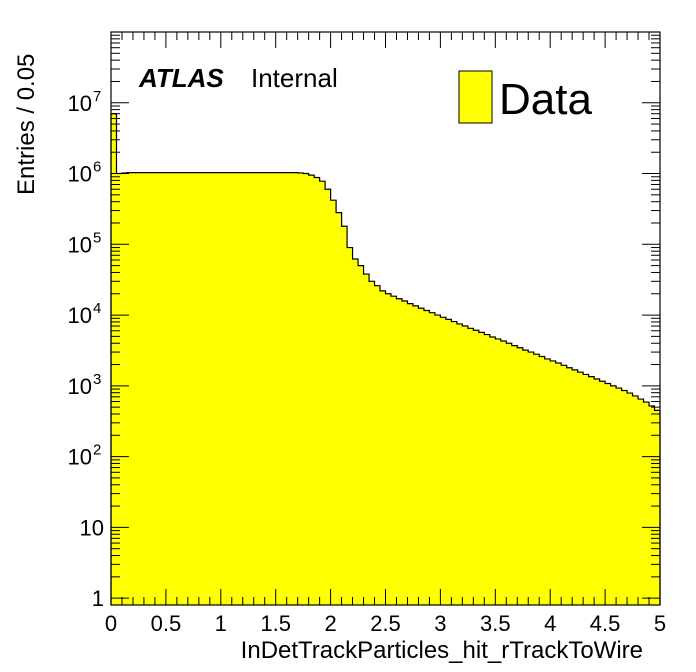  What do you see at coordinates (98, 598) in the screenshot?
I see `y-tick-label: 1` at bounding box center [98, 598].